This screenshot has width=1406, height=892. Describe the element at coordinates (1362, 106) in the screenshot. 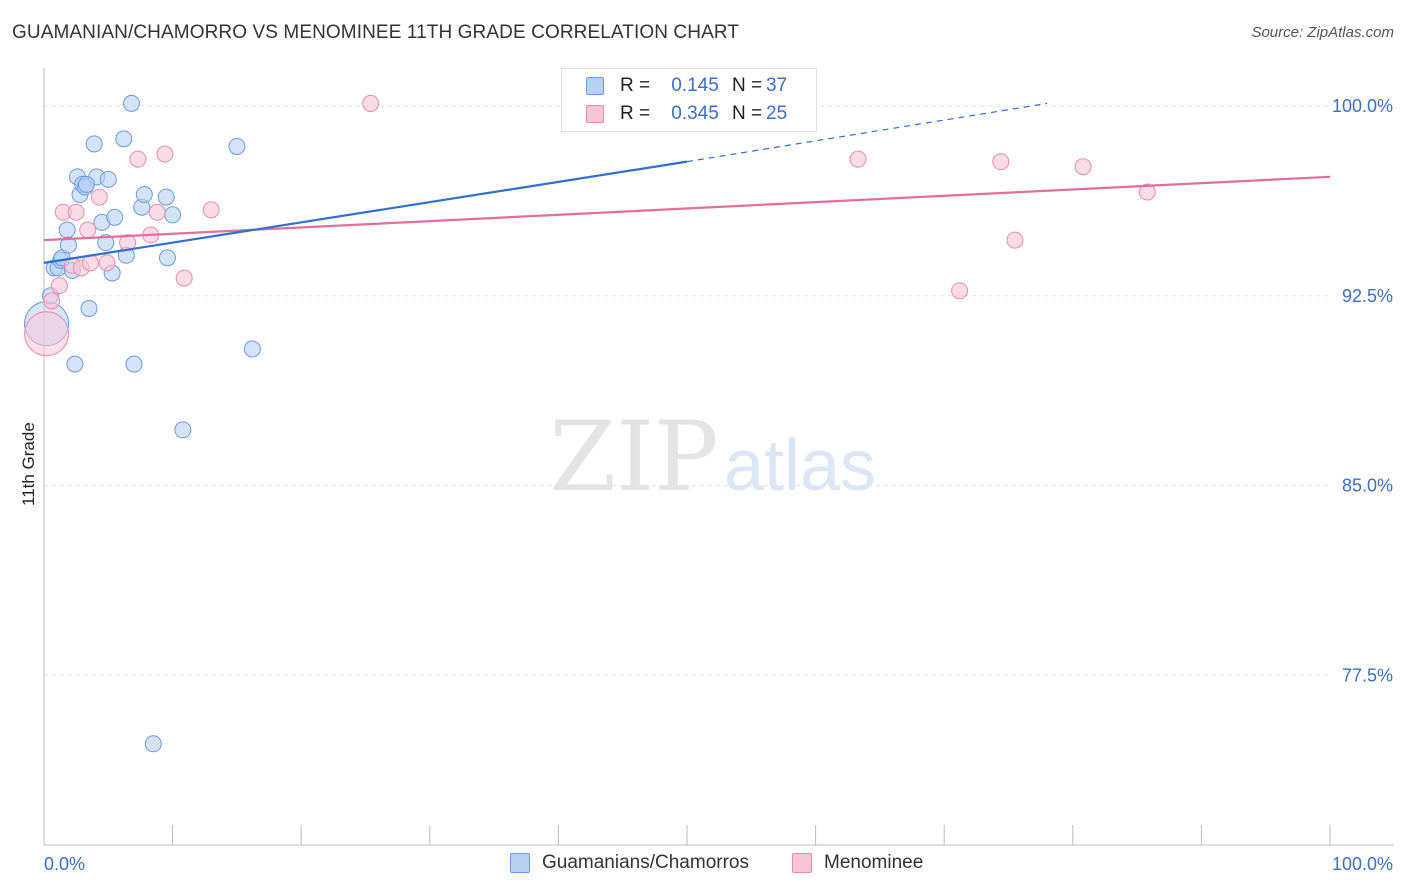

I see `y-tick-label: 100.0%` at that location.